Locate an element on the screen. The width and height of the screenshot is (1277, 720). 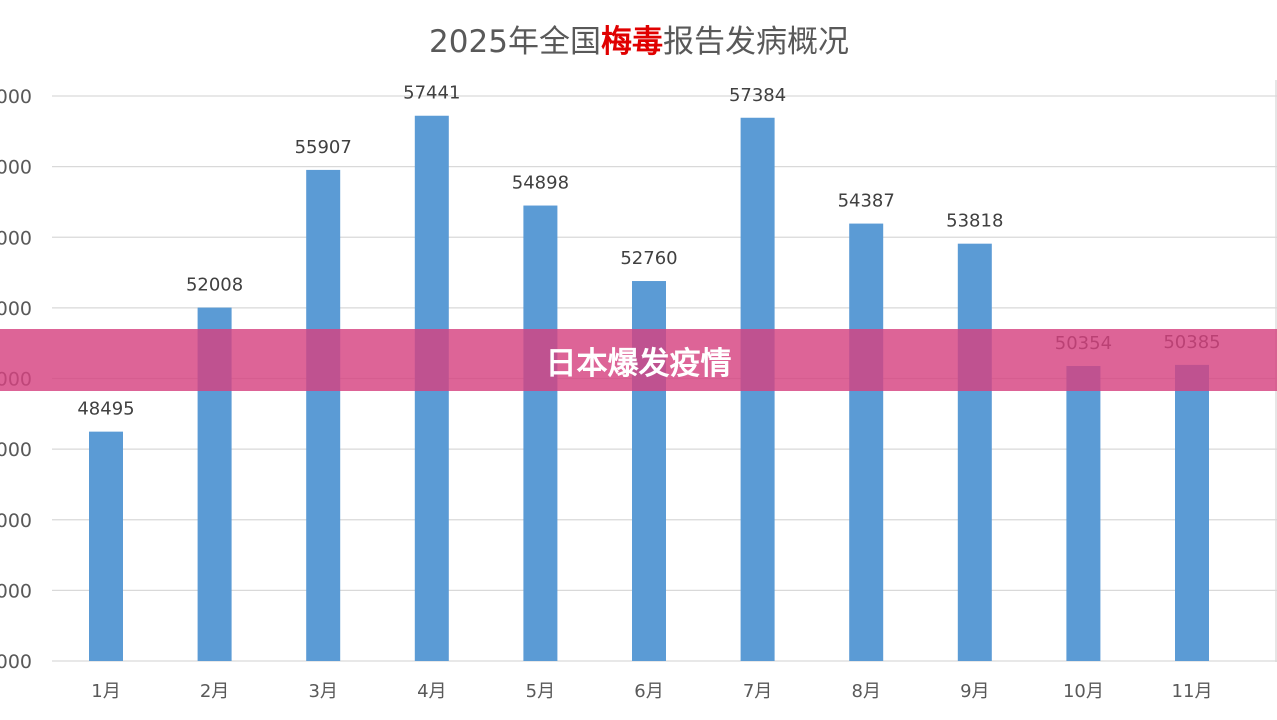
x-tick-label-5月: 5月 is located at coordinates (540, 691).